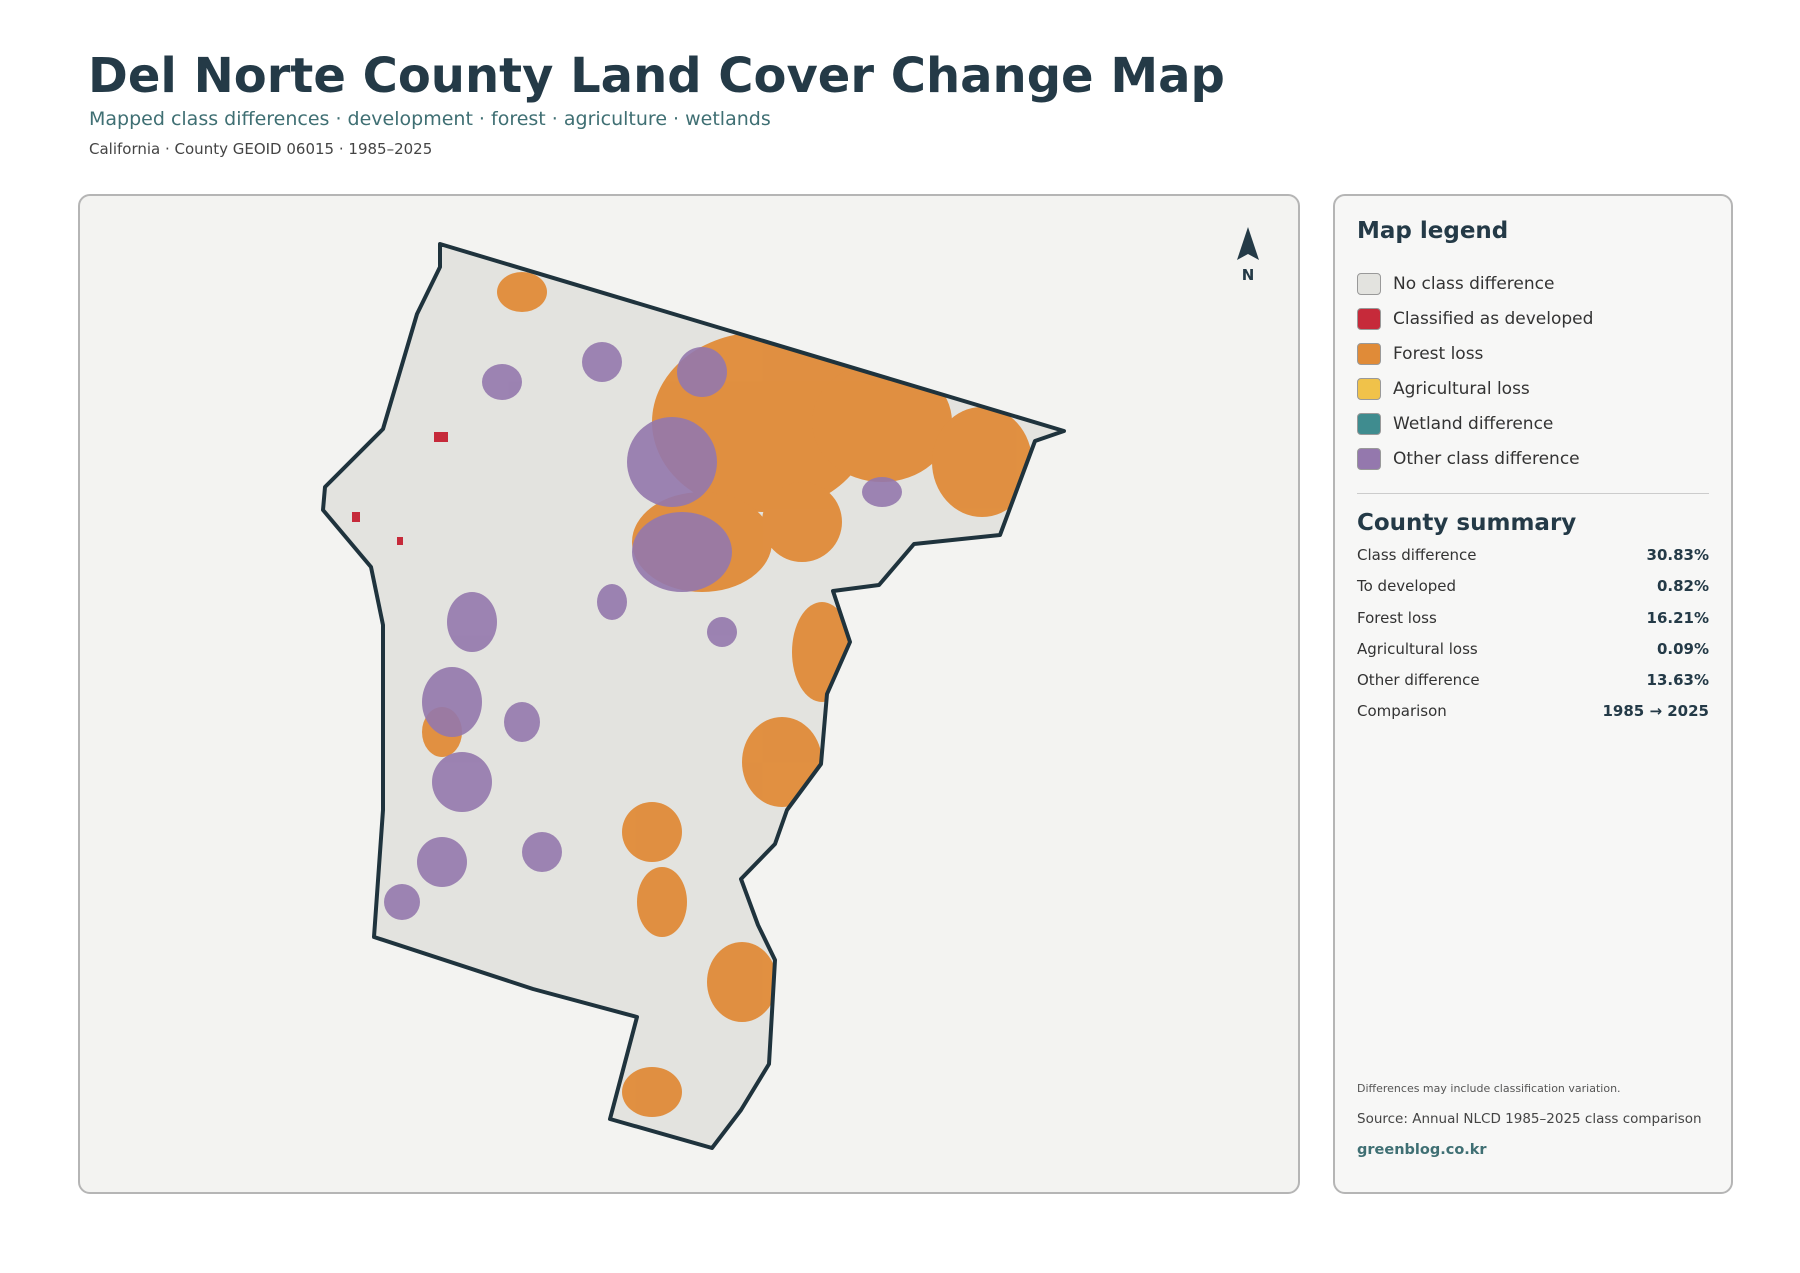  Describe the element at coordinates (1248, 275) in the screenshot. I see `north-label: N` at that location.